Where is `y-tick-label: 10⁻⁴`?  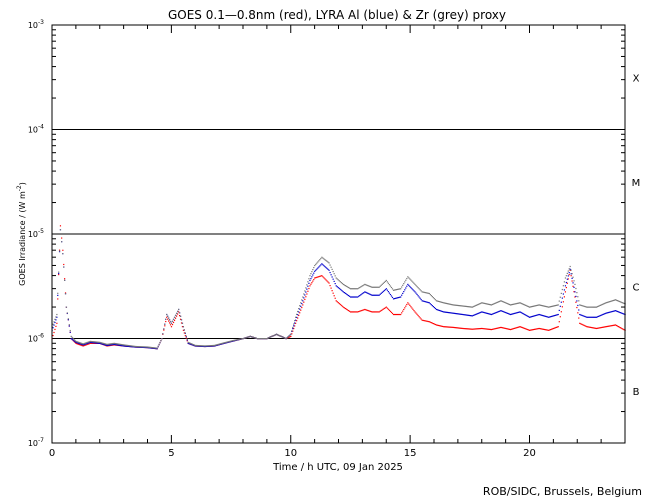 y-tick-label: 10⁻⁴ is located at coordinates (36, 129).